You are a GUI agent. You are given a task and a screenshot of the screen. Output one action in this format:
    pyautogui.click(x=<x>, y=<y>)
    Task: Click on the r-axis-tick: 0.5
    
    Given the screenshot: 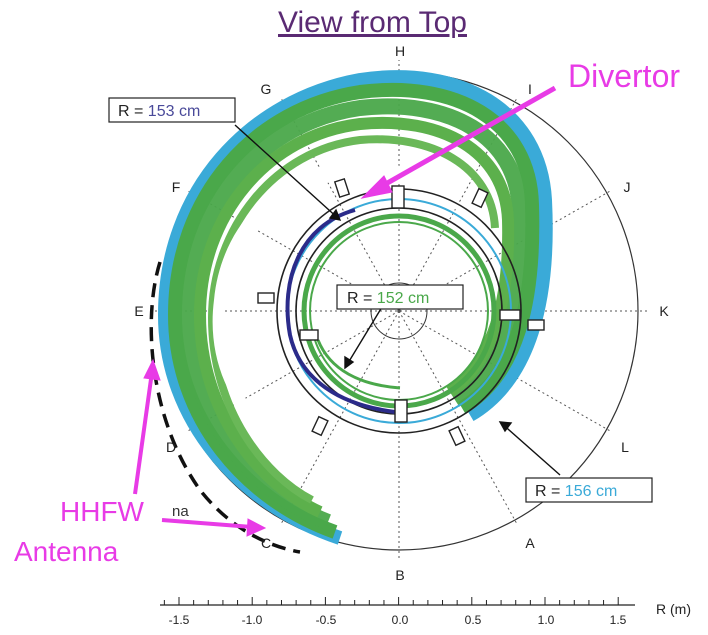 What is the action you would take?
    pyautogui.click(x=473, y=620)
    